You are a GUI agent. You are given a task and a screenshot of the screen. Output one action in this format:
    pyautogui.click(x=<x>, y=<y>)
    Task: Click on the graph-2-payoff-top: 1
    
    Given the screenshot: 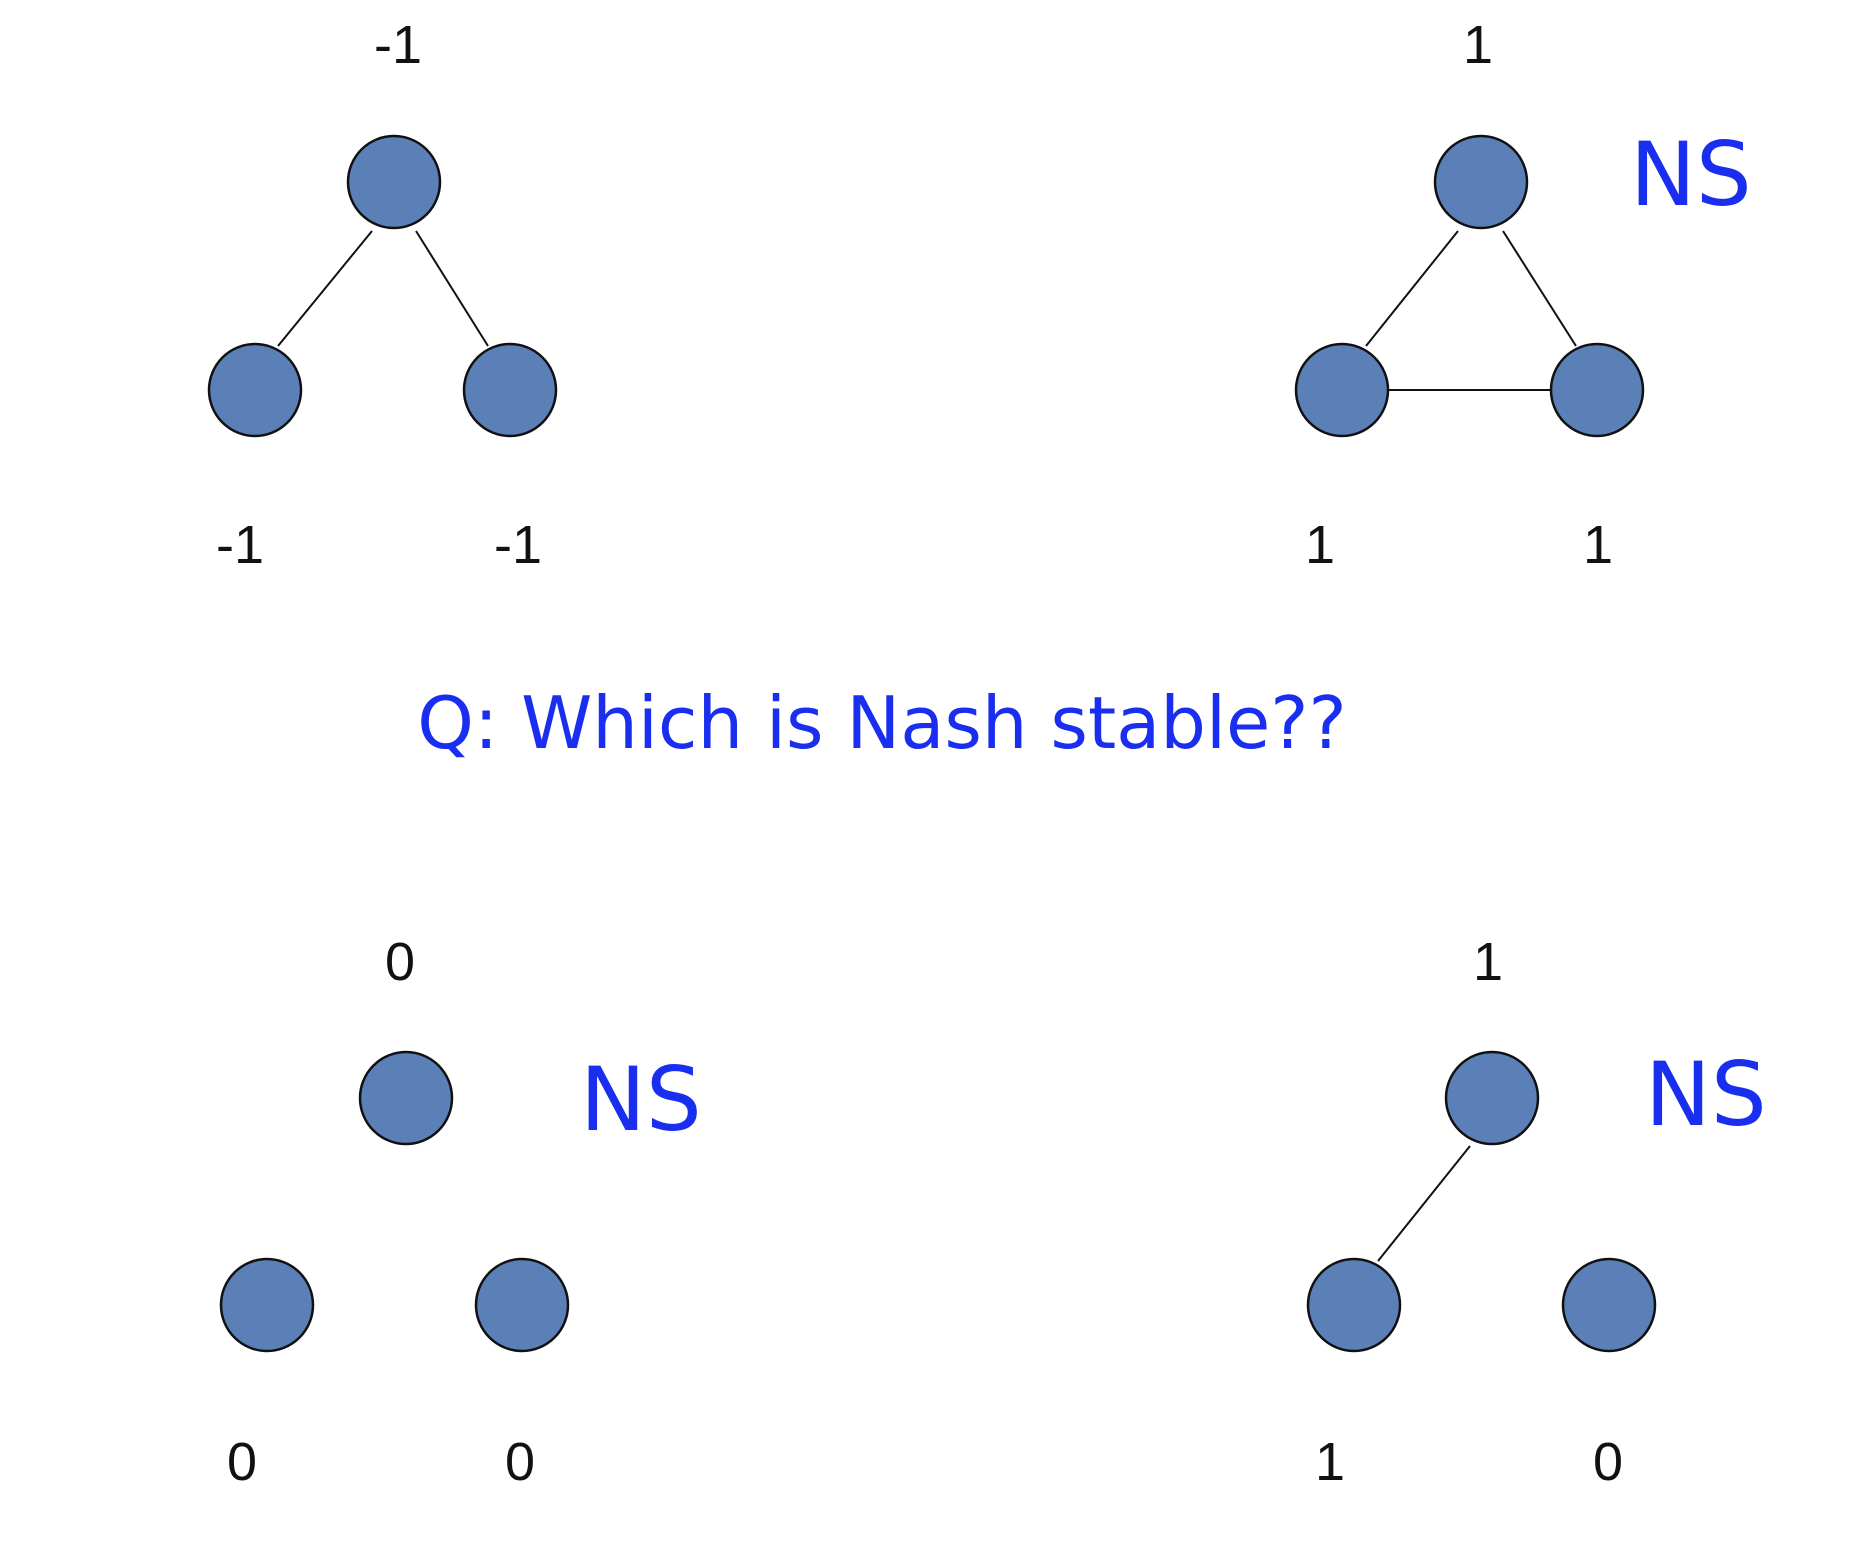 What is the action you would take?
    pyautogui.click(x=1478, y=45)
    